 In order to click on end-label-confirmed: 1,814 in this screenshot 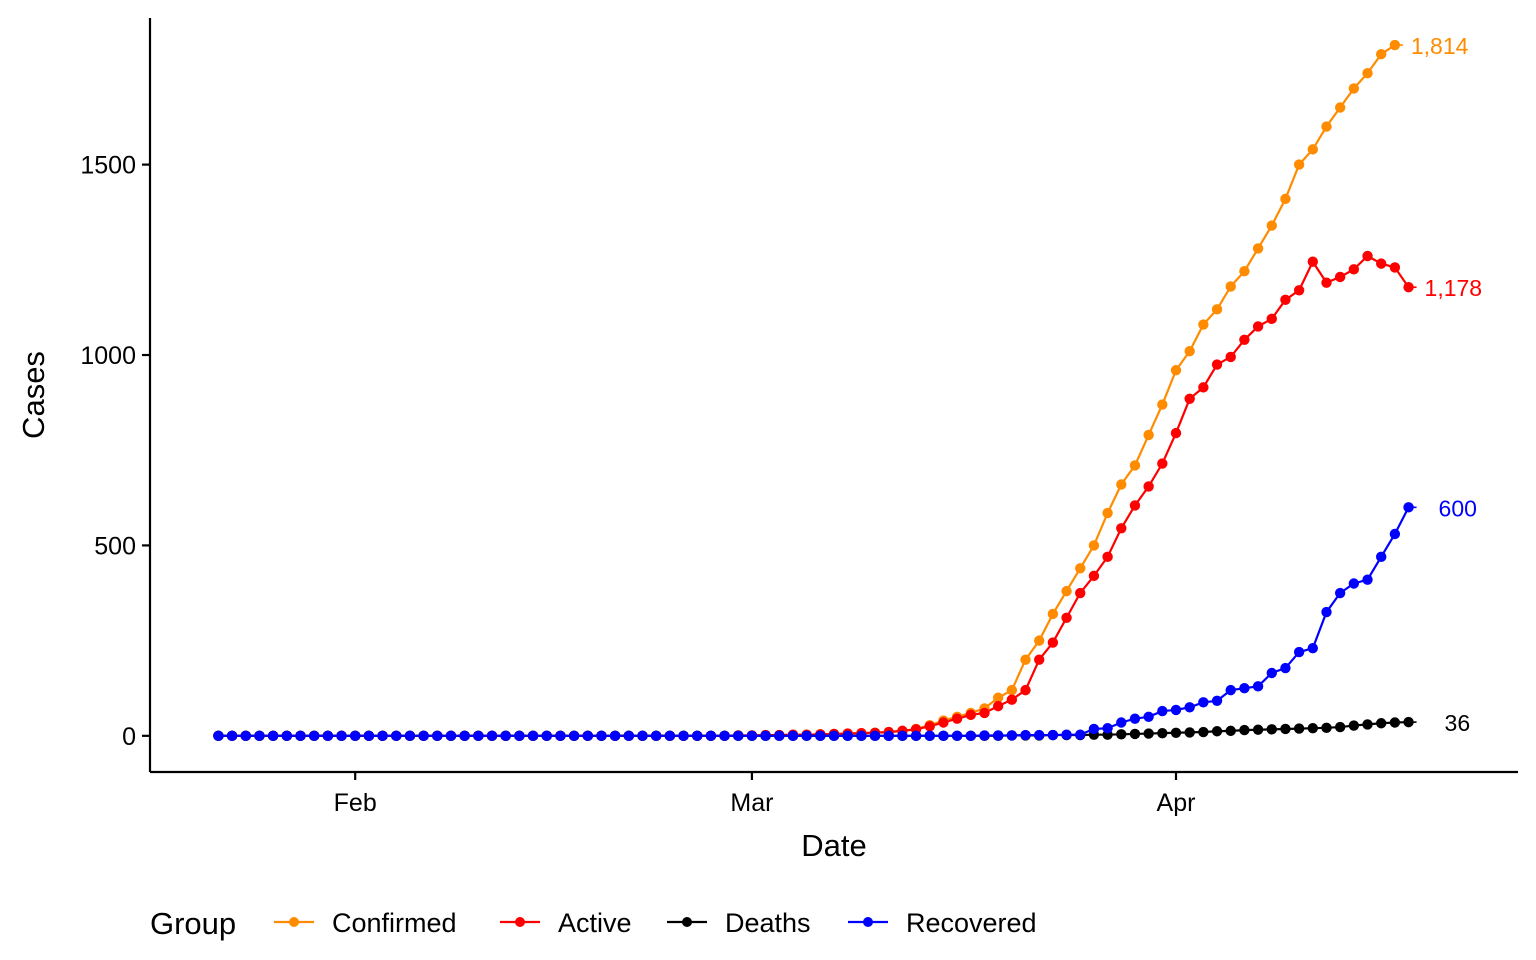, I will do `click(1440, 46)`.